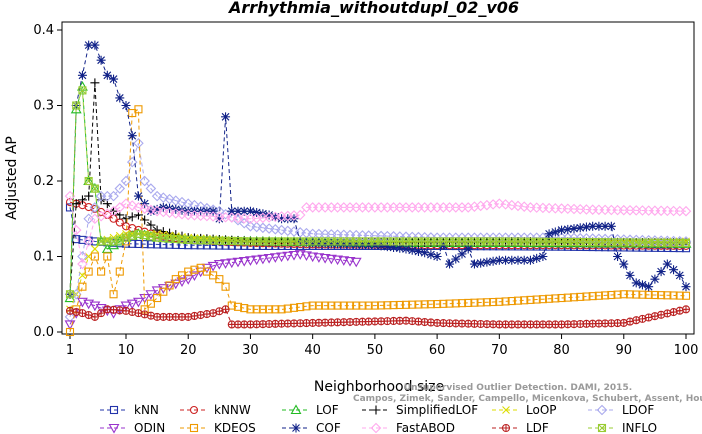 The width and height of the screenshot is (702, 434). I want to click on legend-marker-knnw, so click(194, 410).